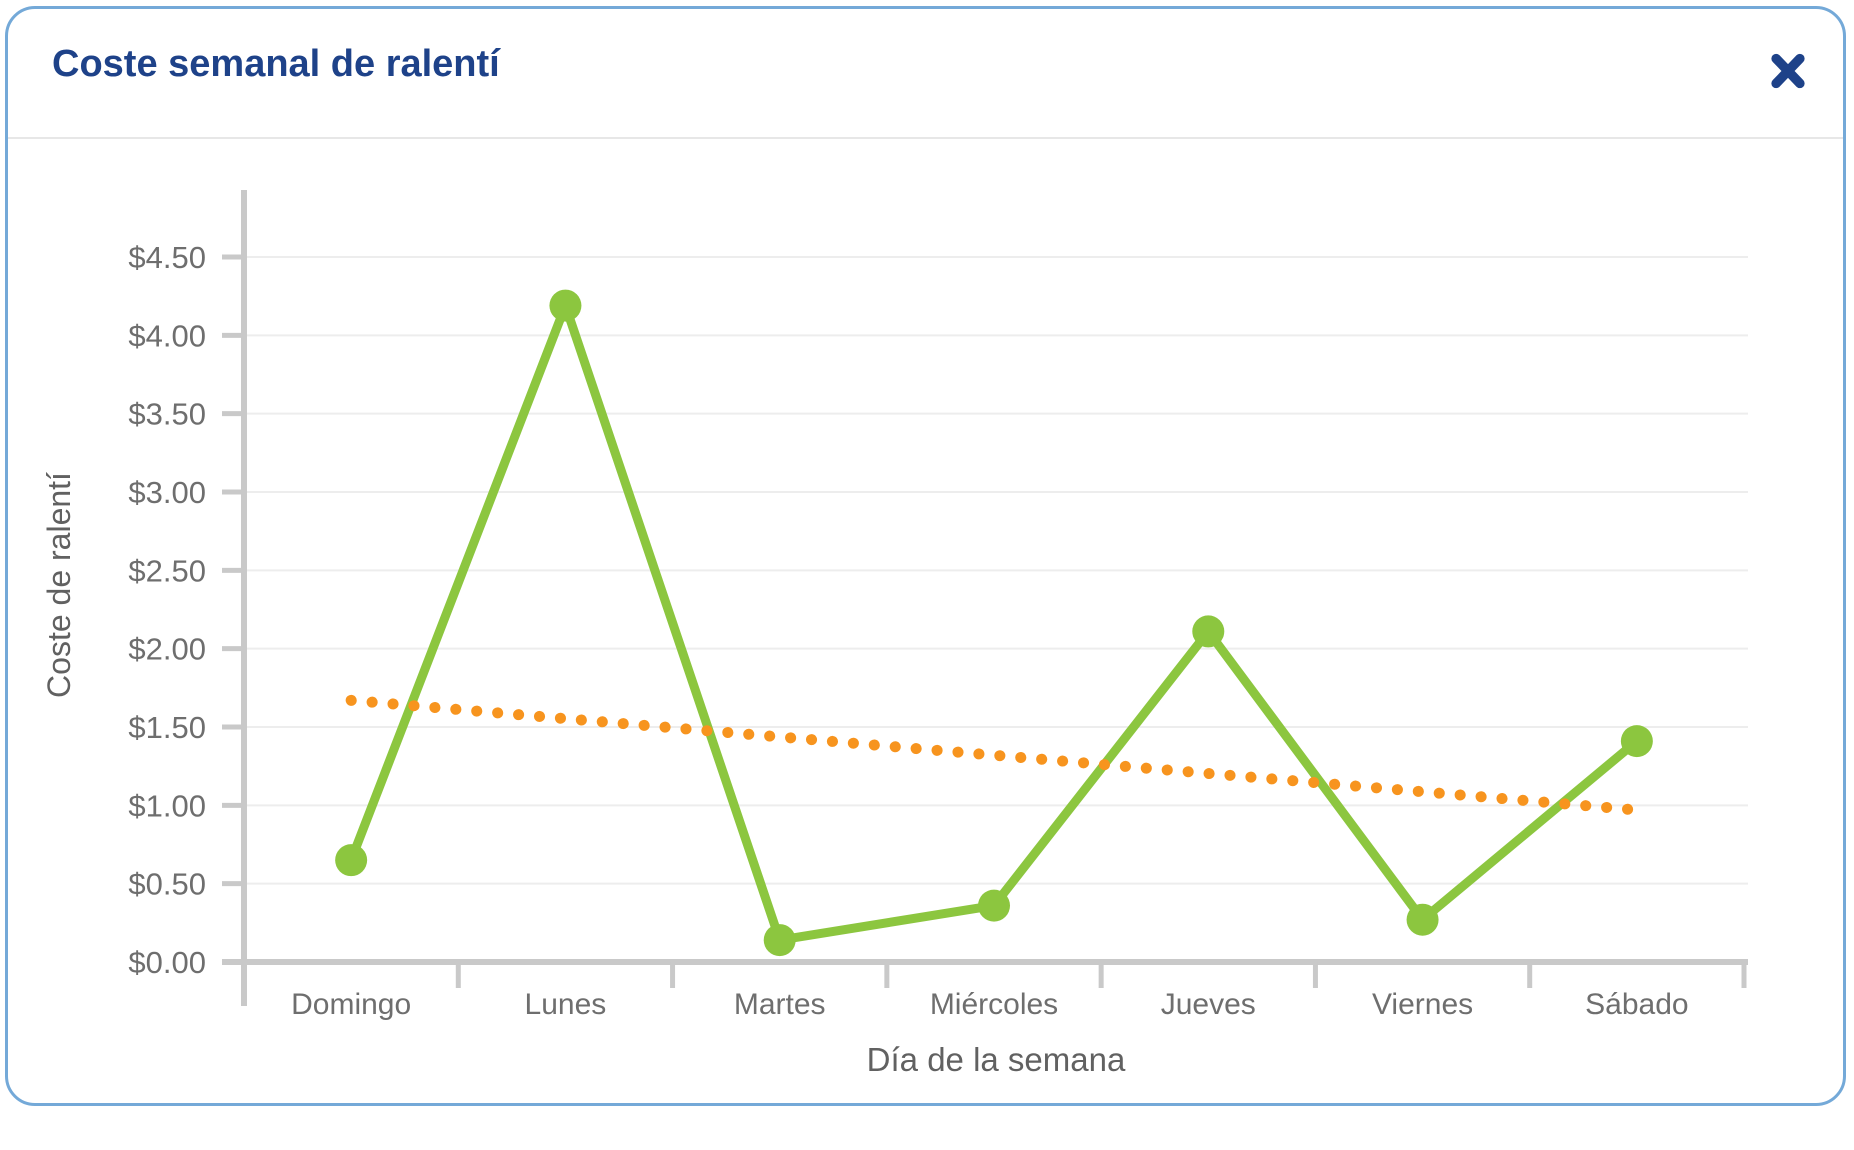 The width and height of the screenshot is (1854, 1150). Describe the element at coordinates (167, 649) in the screenshot. I see `y-tick-label: $2.00` at that location.